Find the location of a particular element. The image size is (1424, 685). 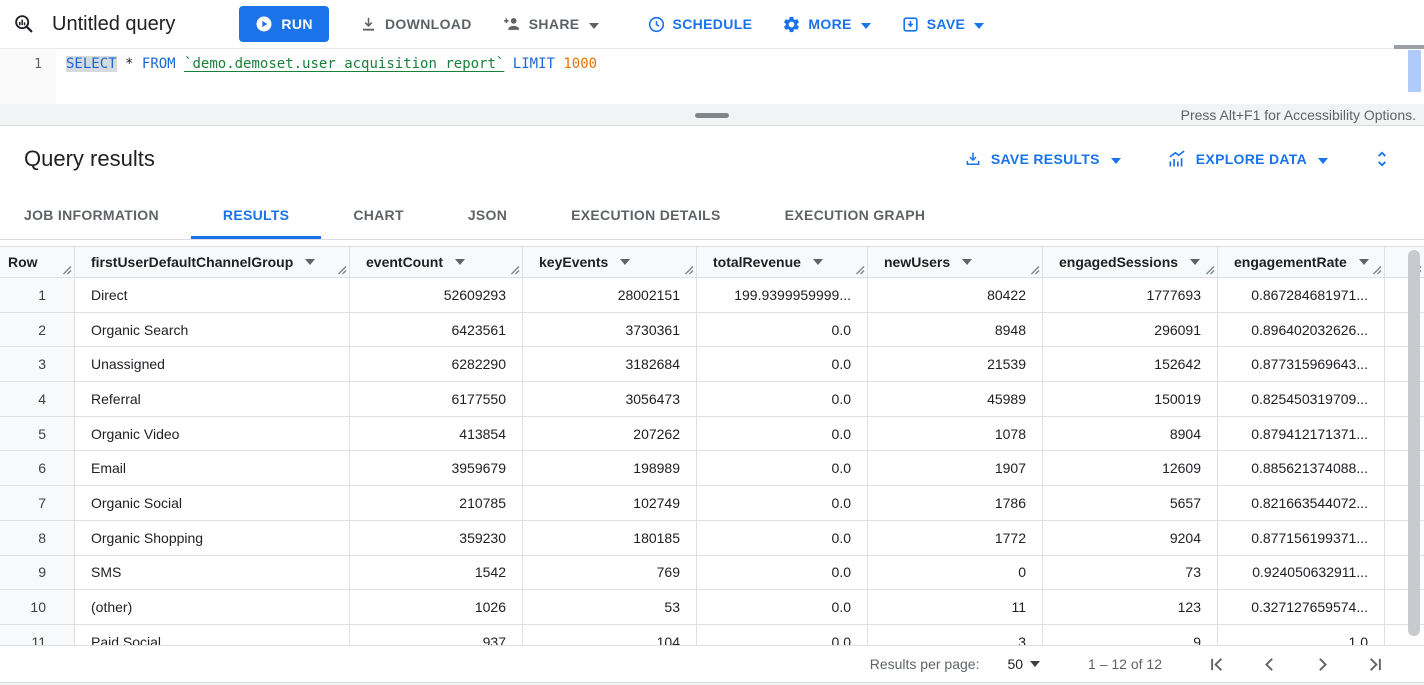

run-button: RUN is located at coordinates (284, 24).